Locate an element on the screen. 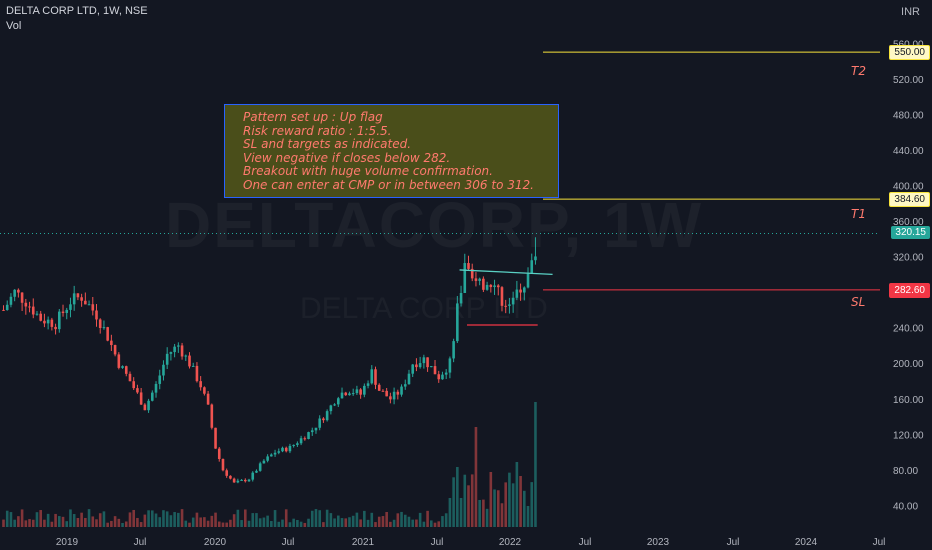 The image size is (932, 550). volume-label: Vol is located at coordinates (14, 26).